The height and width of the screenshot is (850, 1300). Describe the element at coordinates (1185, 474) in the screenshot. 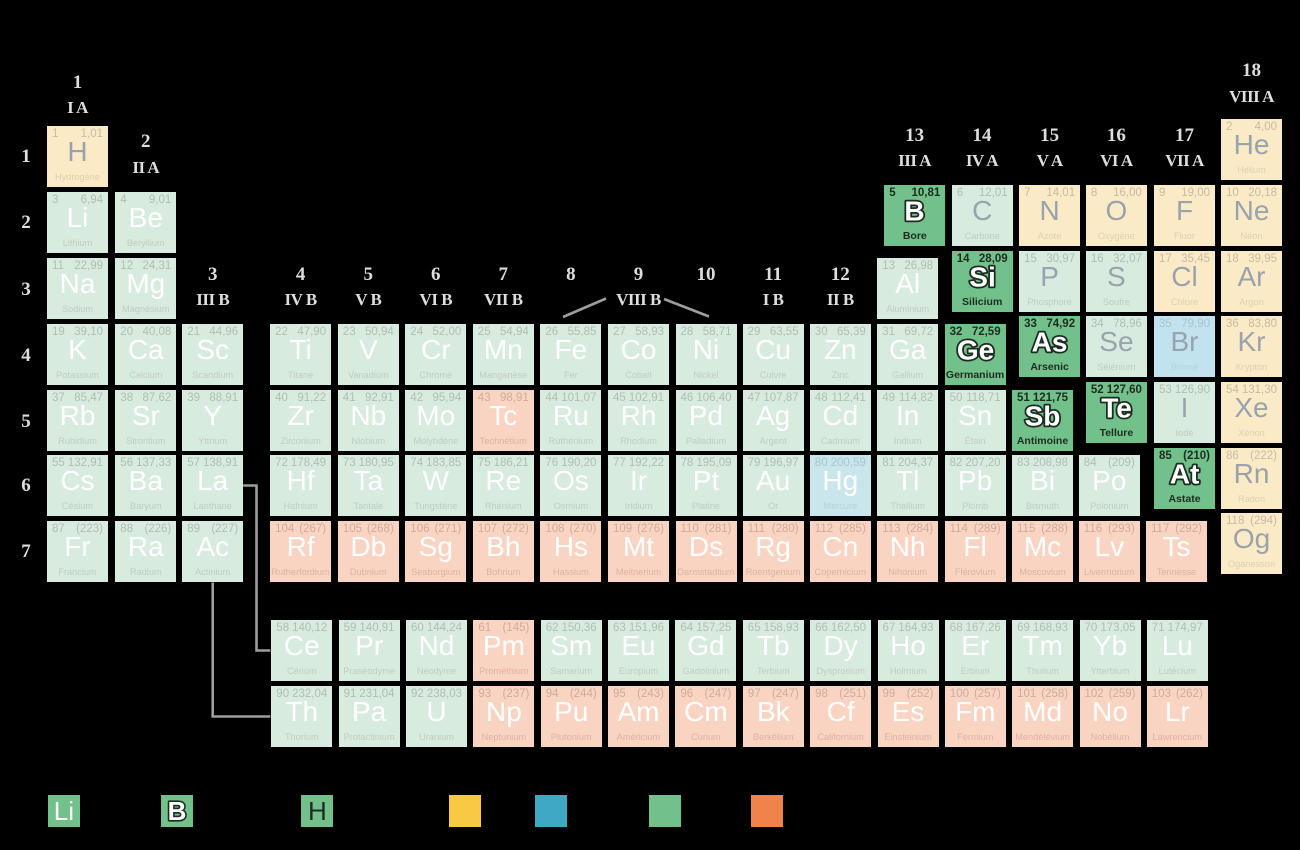

I see `svg-text: At` at that location.